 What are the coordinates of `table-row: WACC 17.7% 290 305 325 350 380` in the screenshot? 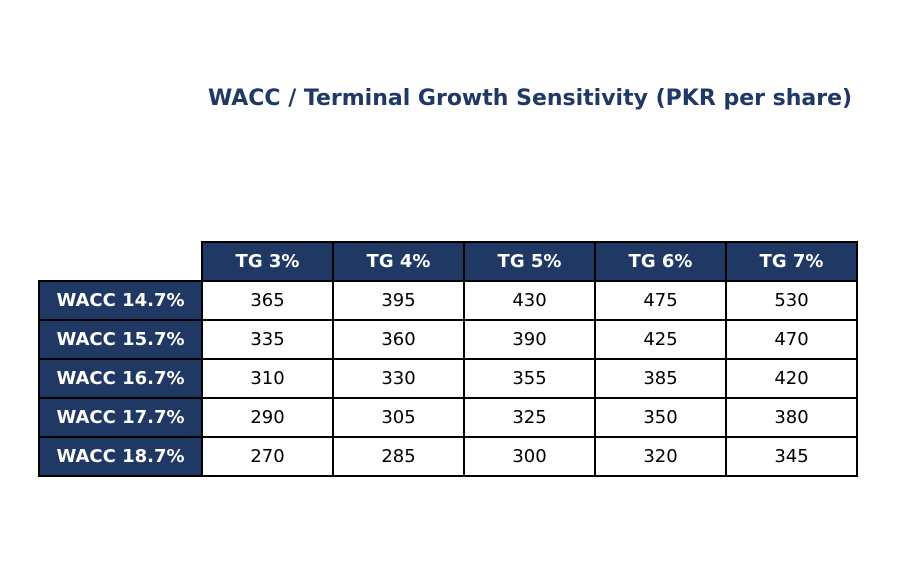 It's located at (448, 417).